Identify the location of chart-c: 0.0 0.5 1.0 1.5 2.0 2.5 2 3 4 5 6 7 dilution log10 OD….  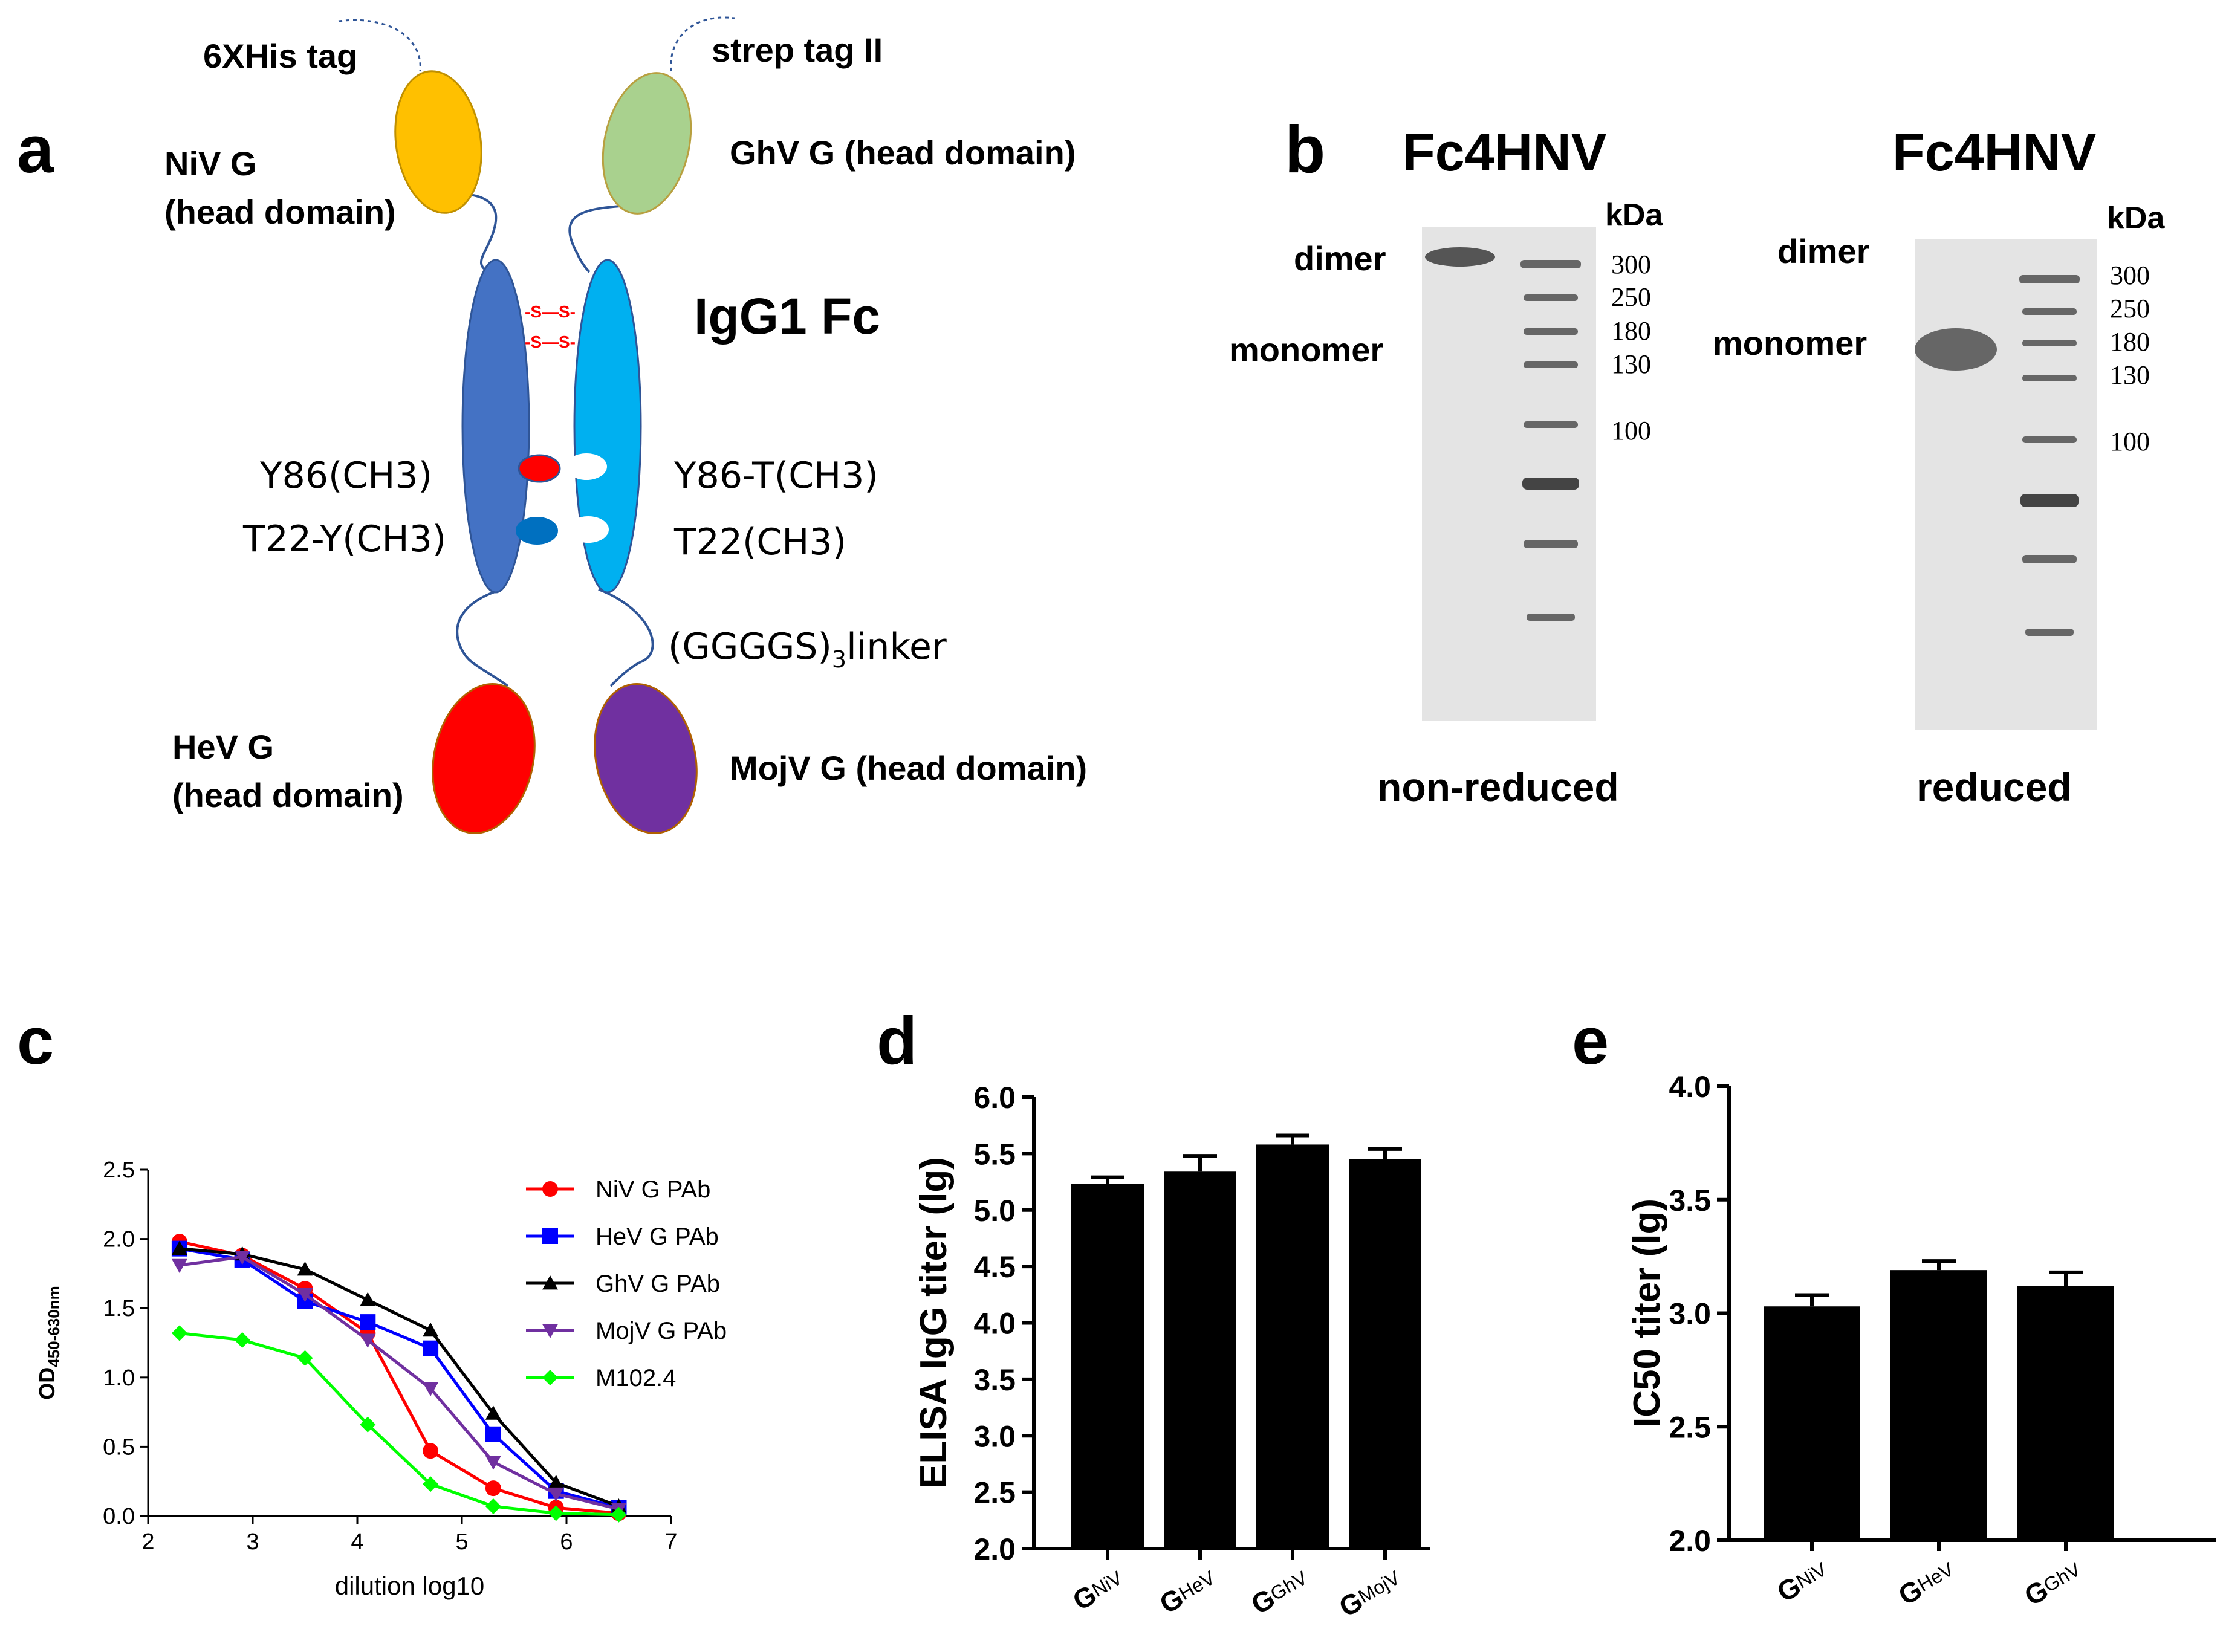
(380, 1379).